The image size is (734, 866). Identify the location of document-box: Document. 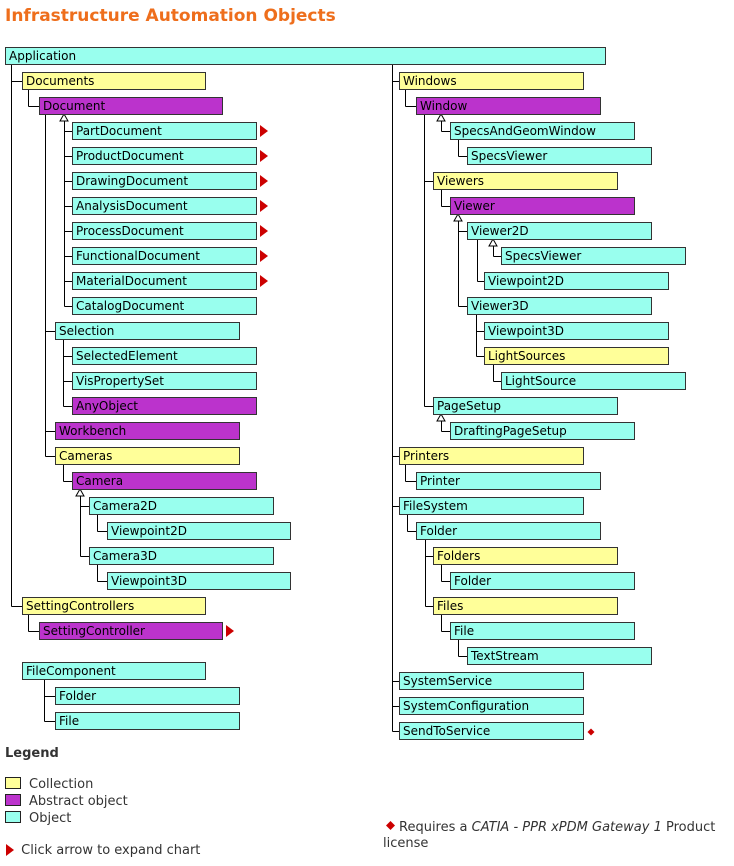
(131, 106).